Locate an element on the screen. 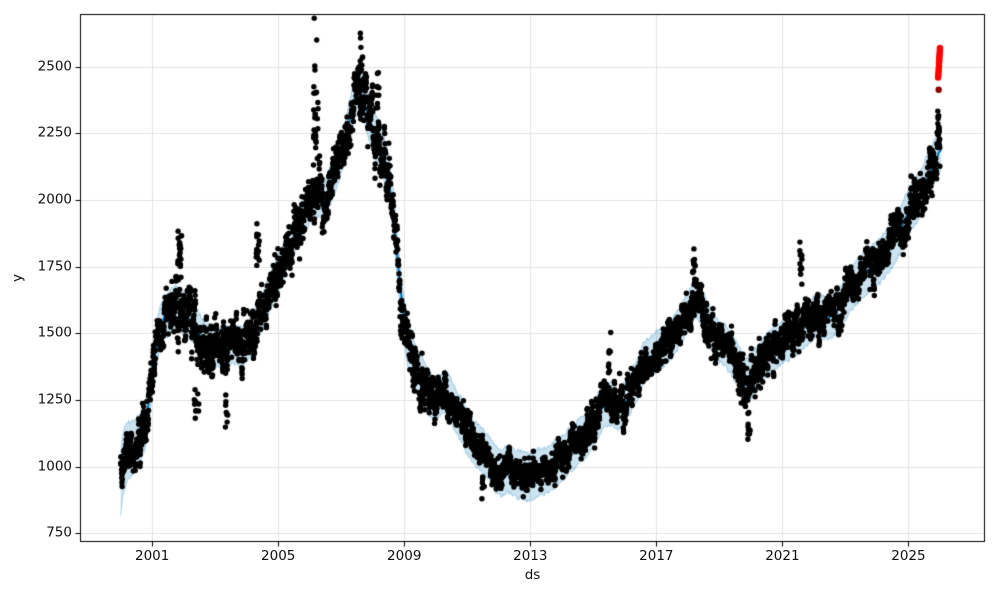 The width and height of the screenshot is (1000, 600). x-tick-label: 2021 is located at coordinates (782, 556).